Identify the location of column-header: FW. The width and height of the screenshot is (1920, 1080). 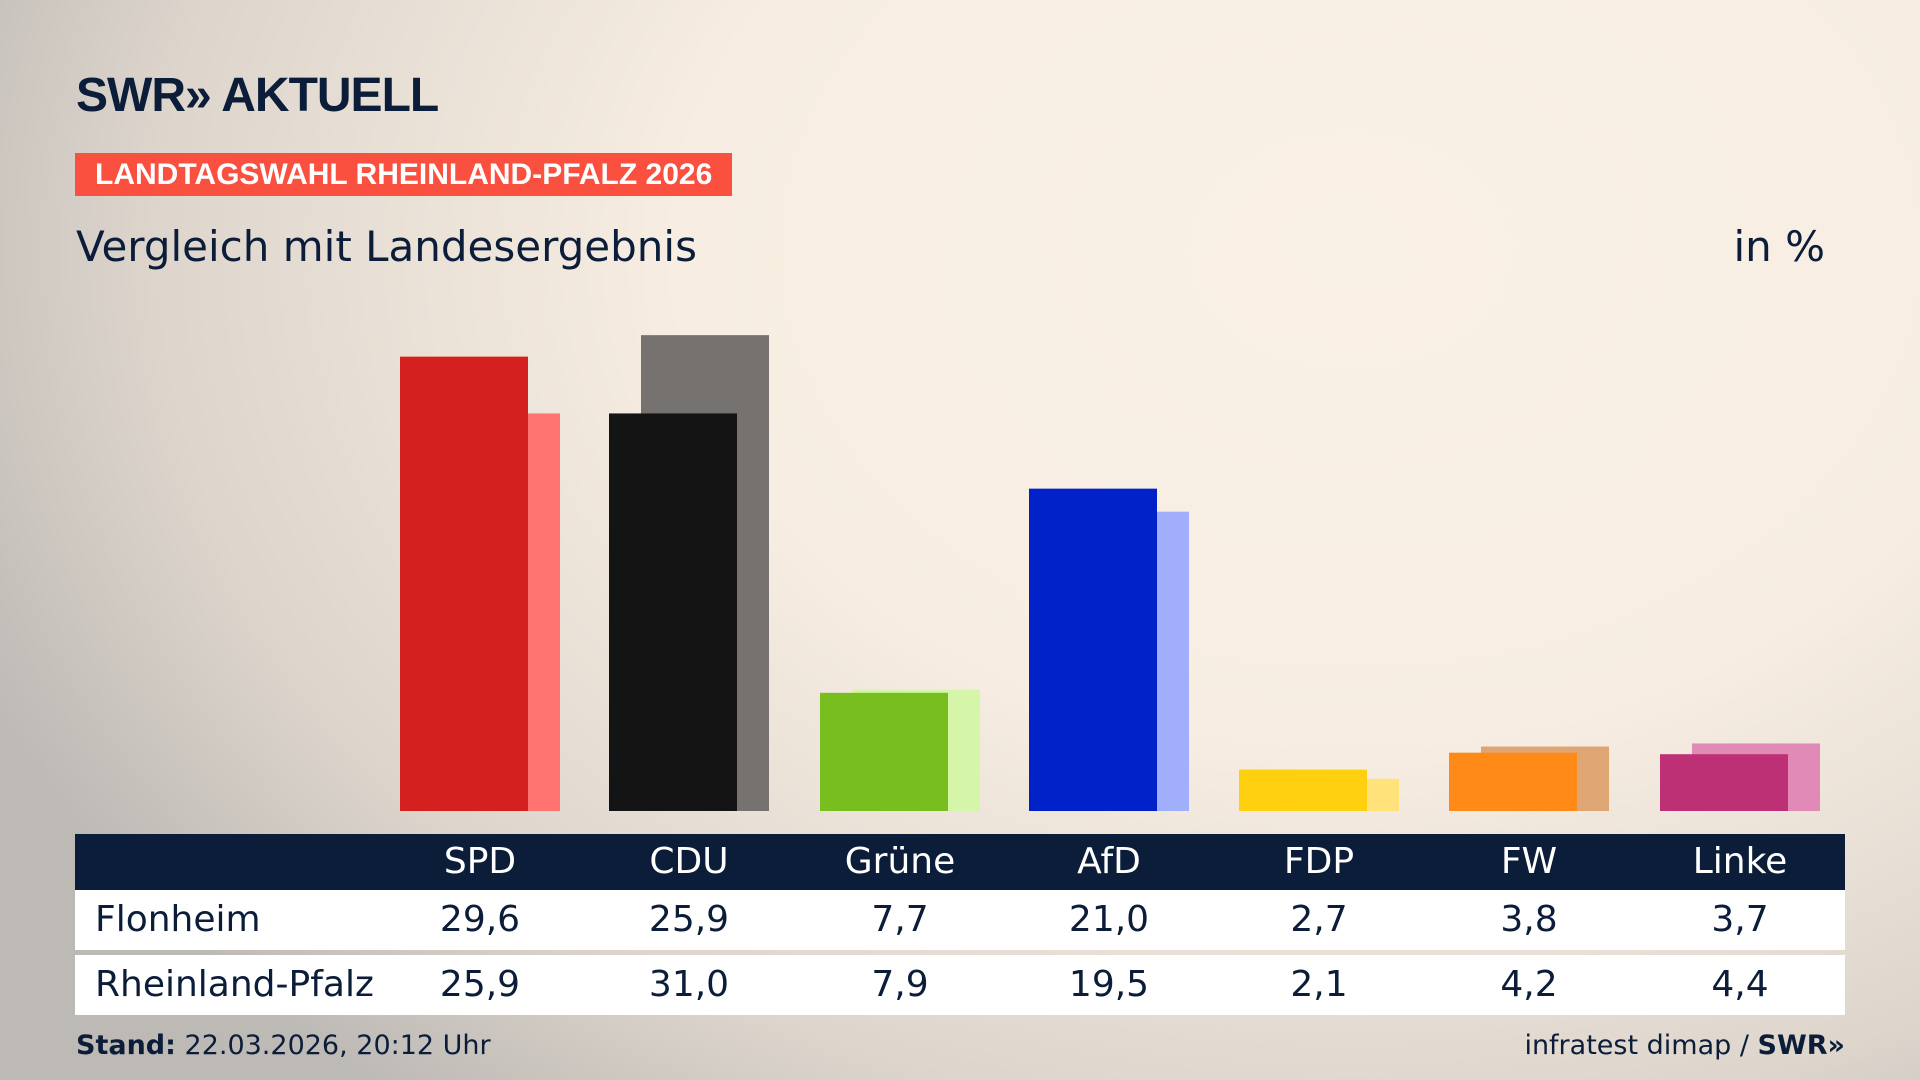
(1529, 861).